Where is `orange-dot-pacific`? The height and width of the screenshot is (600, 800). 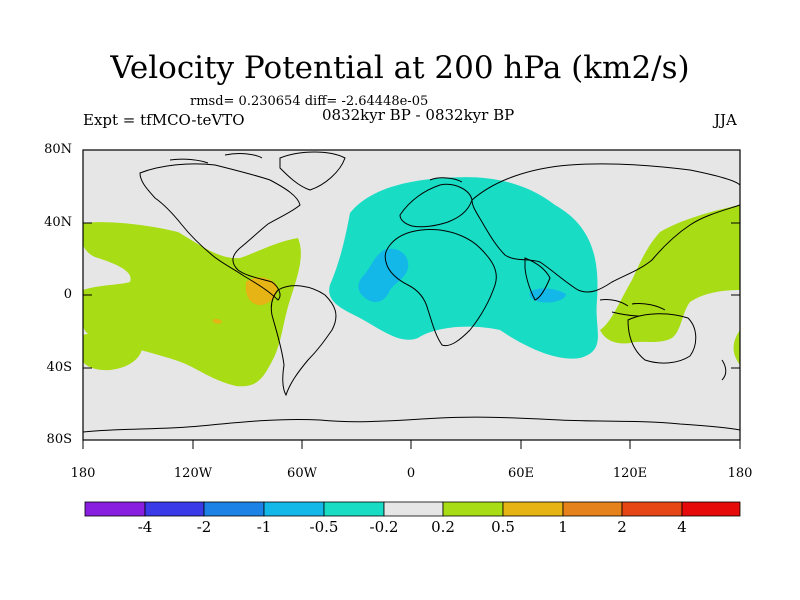 orange-dot-pacific is located at coordinates (217, 321).